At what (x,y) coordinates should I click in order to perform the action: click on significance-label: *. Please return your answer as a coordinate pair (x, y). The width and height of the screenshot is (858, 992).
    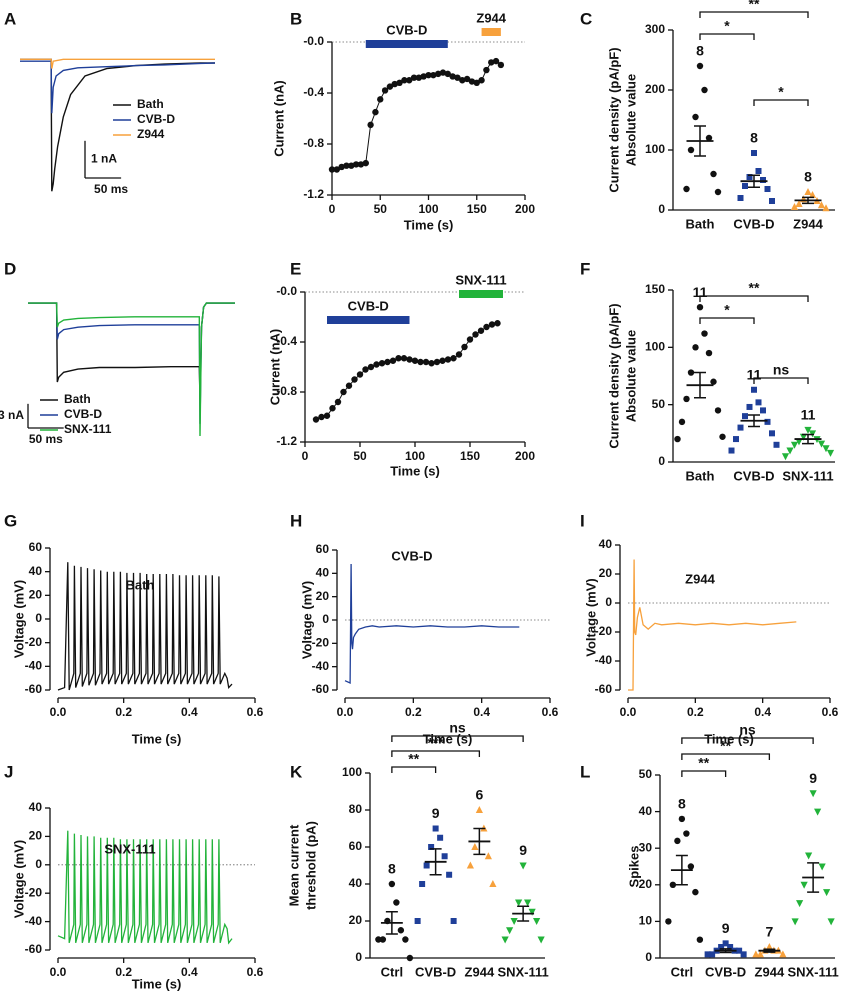
    Looking at the image, I should click on (727, 310).